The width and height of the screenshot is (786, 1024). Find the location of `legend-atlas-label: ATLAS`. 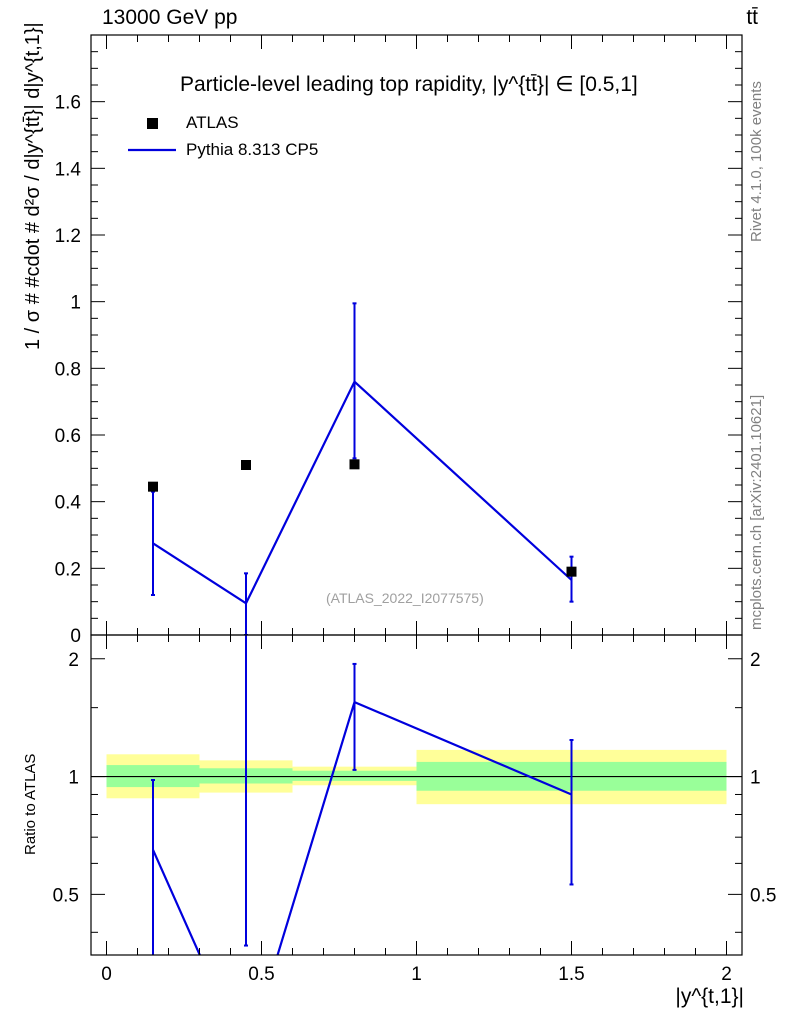

legend-atlas-label: ATLAS is located at coordinates (212, 122).